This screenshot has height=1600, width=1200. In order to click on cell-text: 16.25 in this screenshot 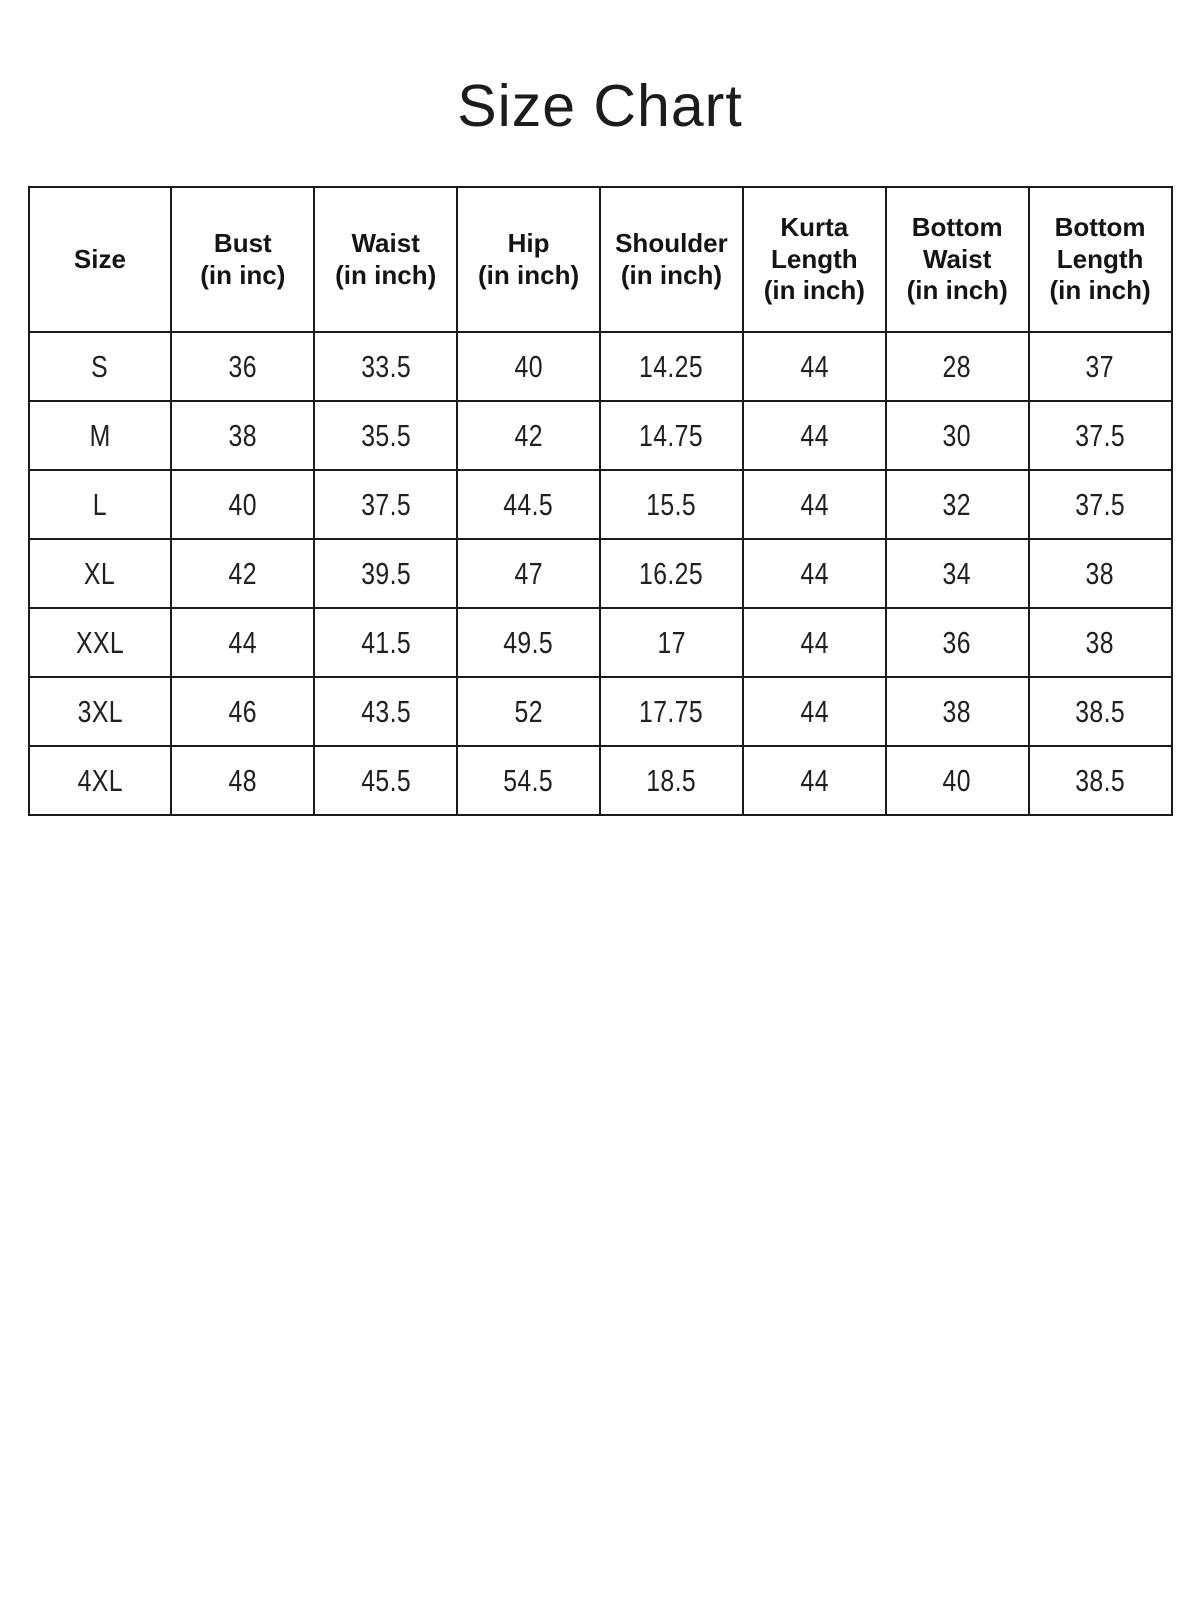, I will do `click(671, 573)`.